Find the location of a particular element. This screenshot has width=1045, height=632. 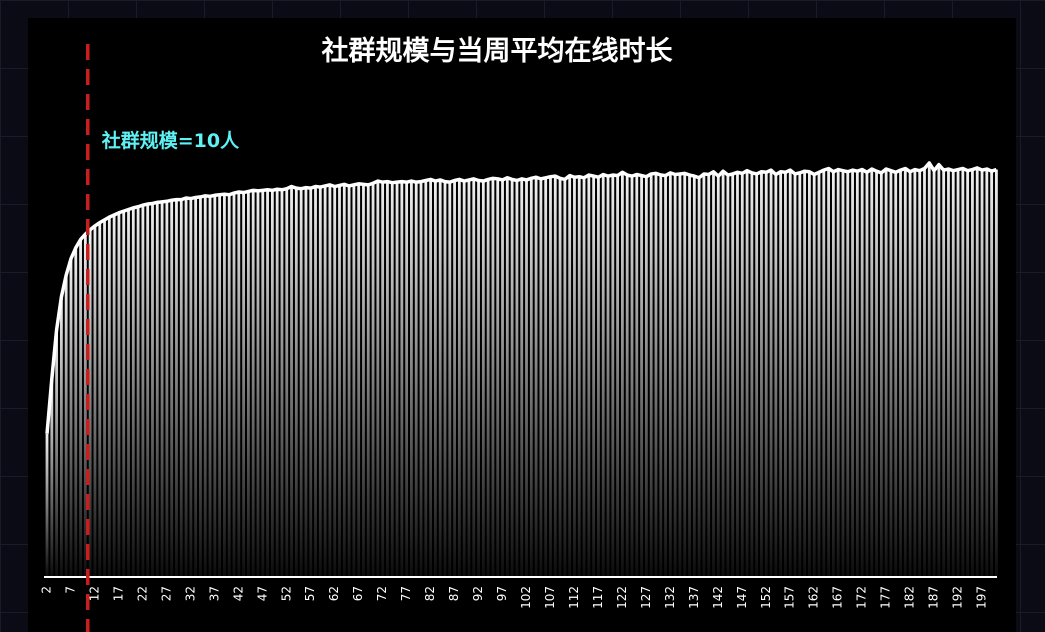

x-tick-label: 62 is located at coordinates (334, 593).